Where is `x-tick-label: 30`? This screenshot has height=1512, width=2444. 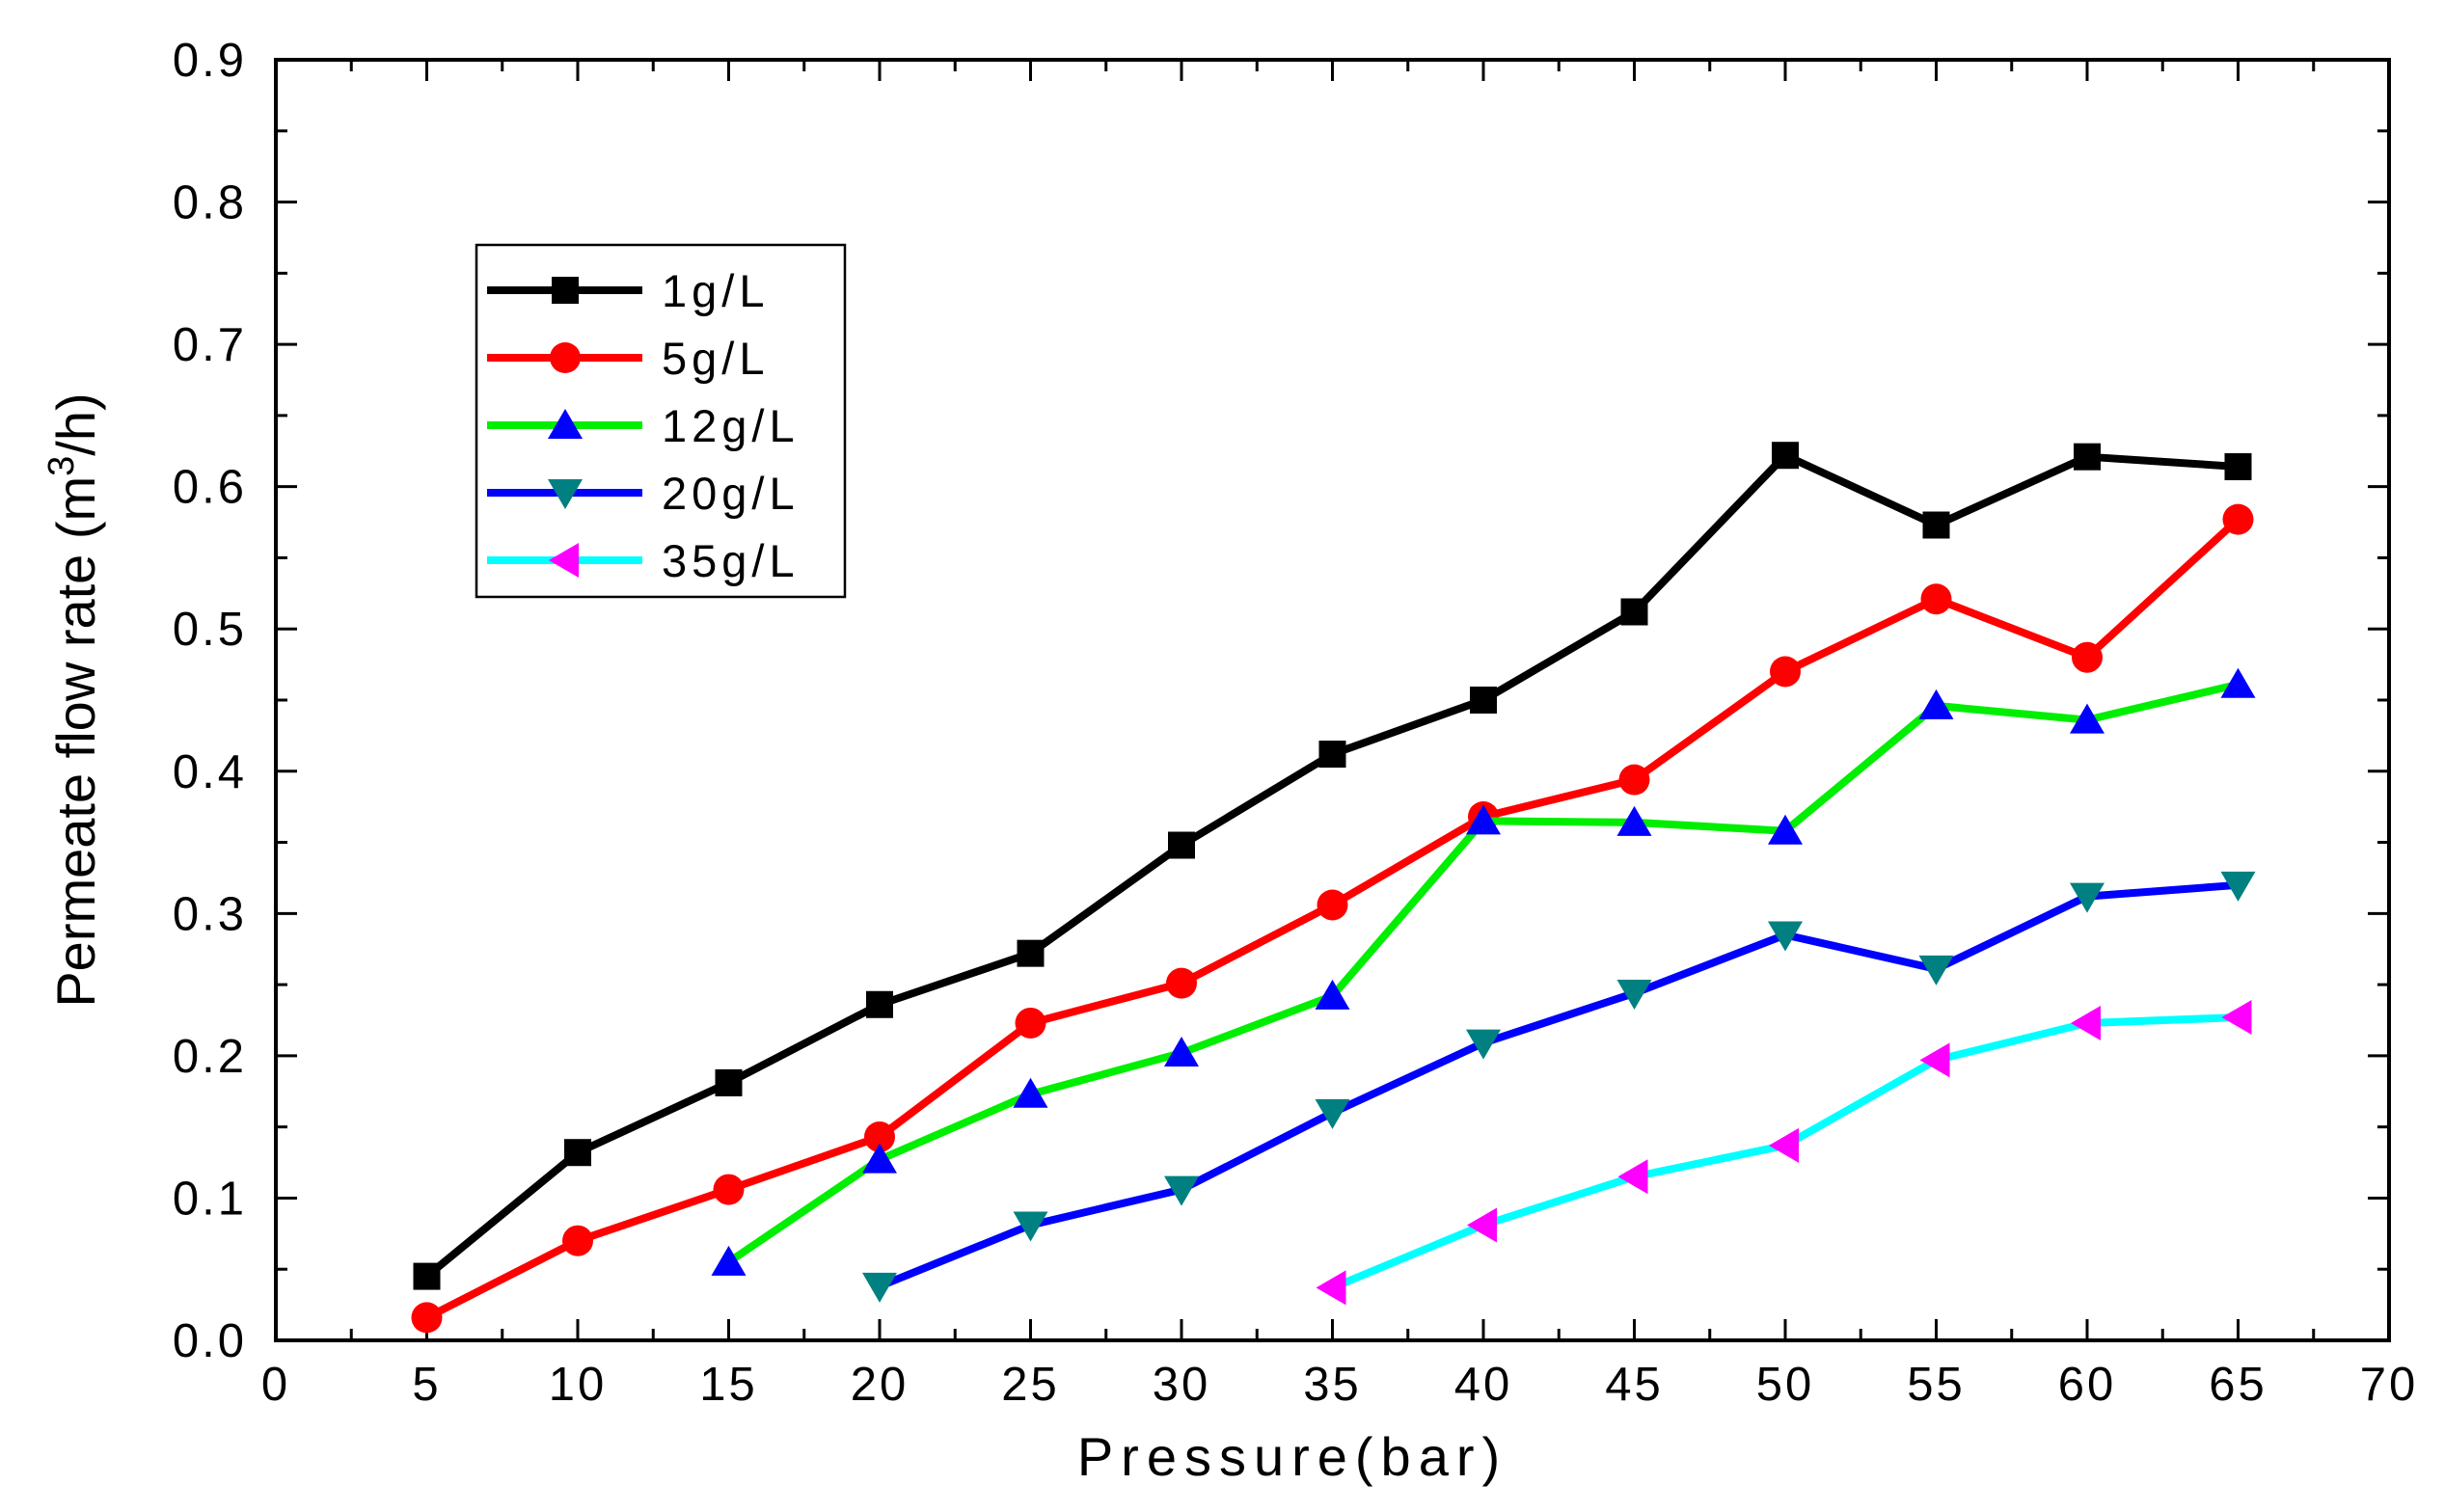 x-tick-label: 30 is located at coordinates (1182, 1385).